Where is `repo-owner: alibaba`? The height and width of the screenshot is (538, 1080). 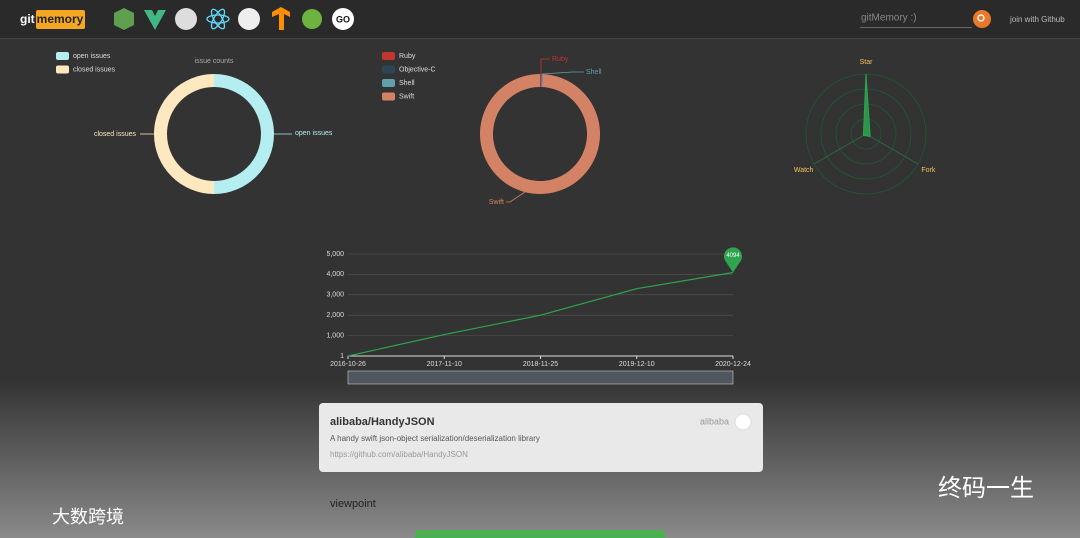 repo-owner: alibaba is located at coordinates (714, 421).